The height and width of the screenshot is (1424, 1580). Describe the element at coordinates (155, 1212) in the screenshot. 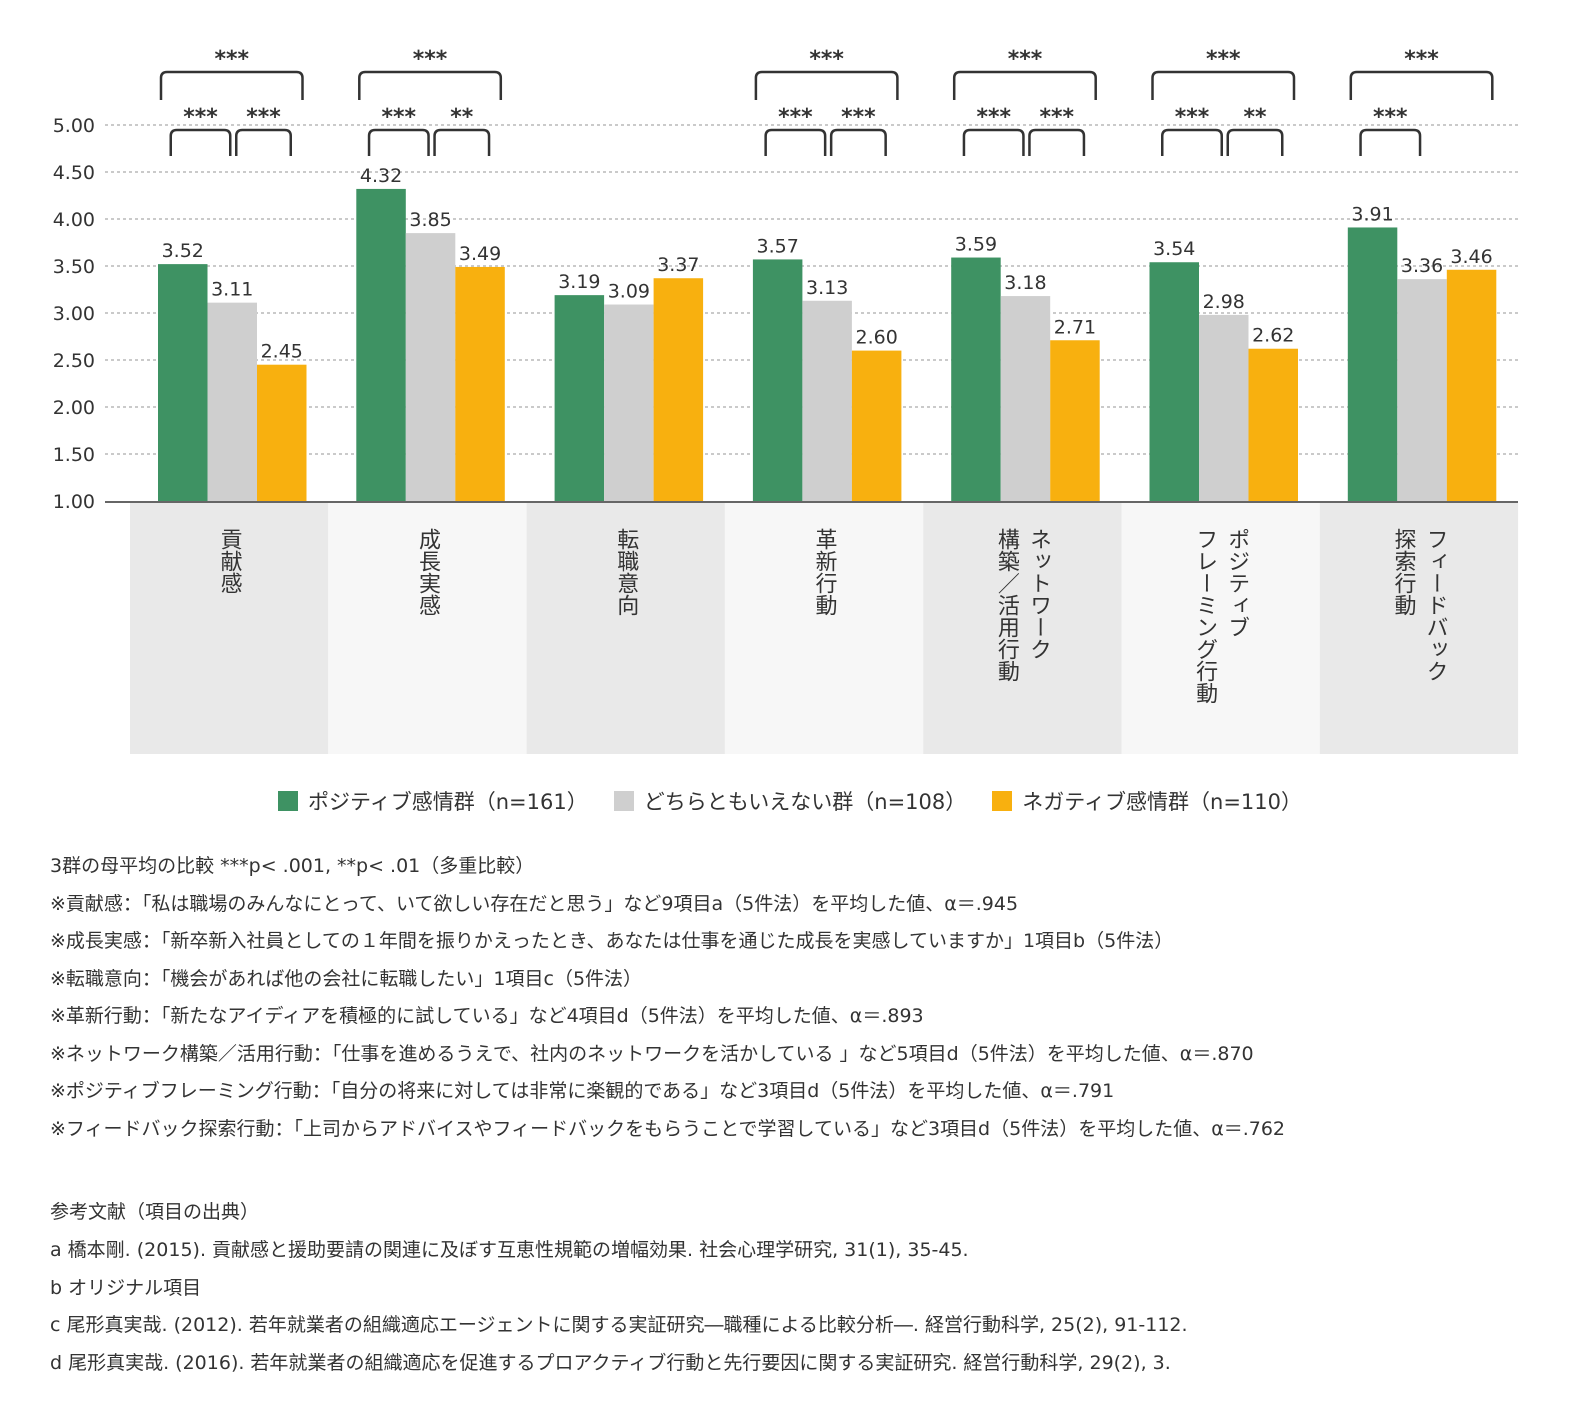

I see `references-heading: 参考文献（項目の出典）` at that location.